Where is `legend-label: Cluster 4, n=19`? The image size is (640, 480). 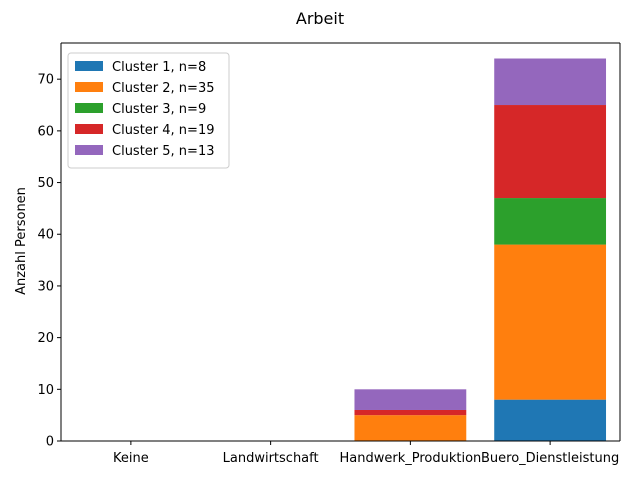
legend-label: Cluster 4, n=19 is located at coordinates (163, 130).